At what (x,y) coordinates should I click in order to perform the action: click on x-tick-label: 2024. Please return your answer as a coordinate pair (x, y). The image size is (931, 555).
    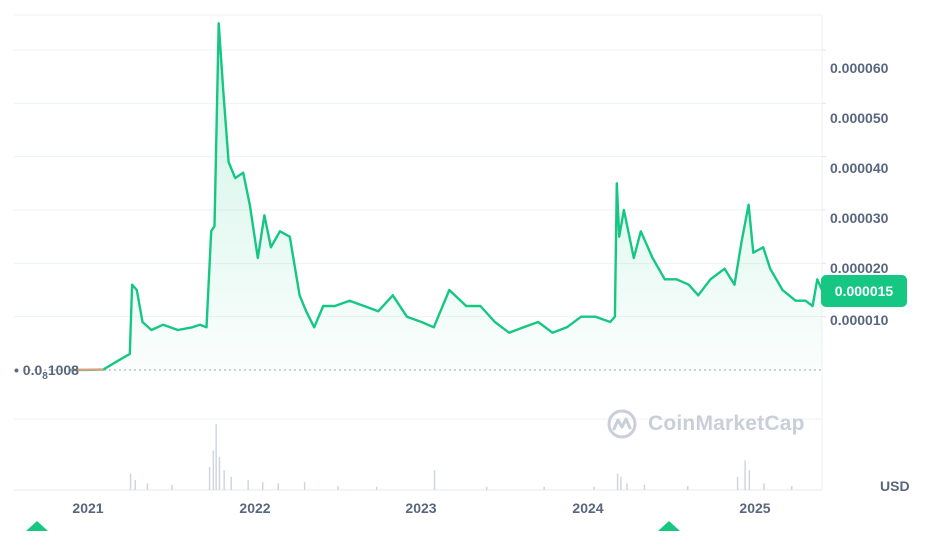
    Looking at the image, I should click on (588, 508).